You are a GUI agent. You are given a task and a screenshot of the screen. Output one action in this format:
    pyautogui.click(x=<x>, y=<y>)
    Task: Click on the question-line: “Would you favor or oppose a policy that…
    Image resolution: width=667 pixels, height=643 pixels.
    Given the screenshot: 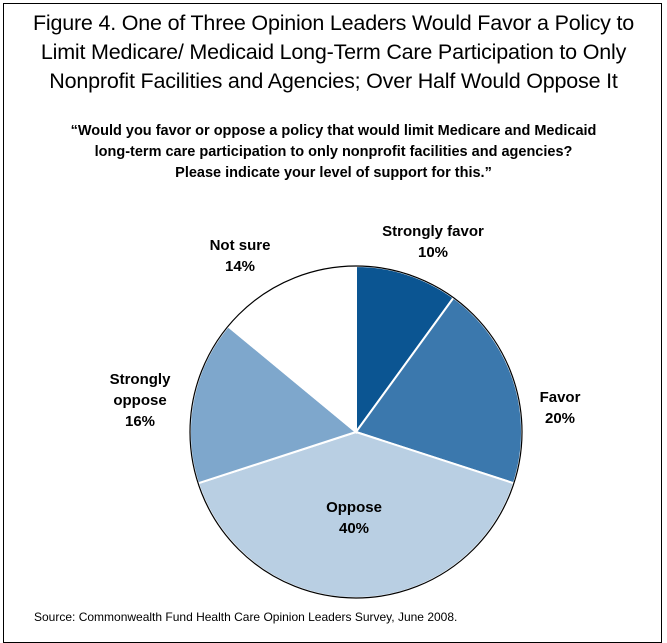 What is the action you would take?
    pyautogui.click(x=333, y=131)
    